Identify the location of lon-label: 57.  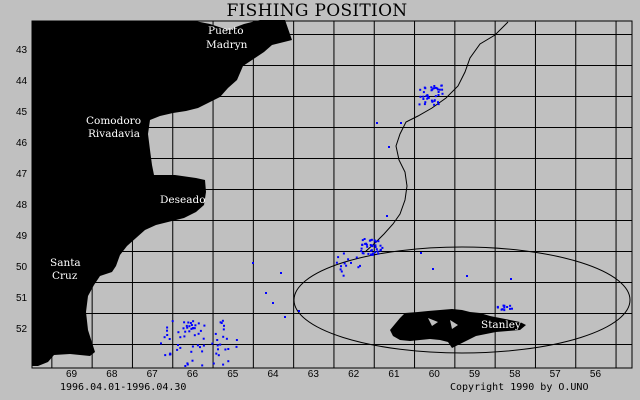
(556, 374).